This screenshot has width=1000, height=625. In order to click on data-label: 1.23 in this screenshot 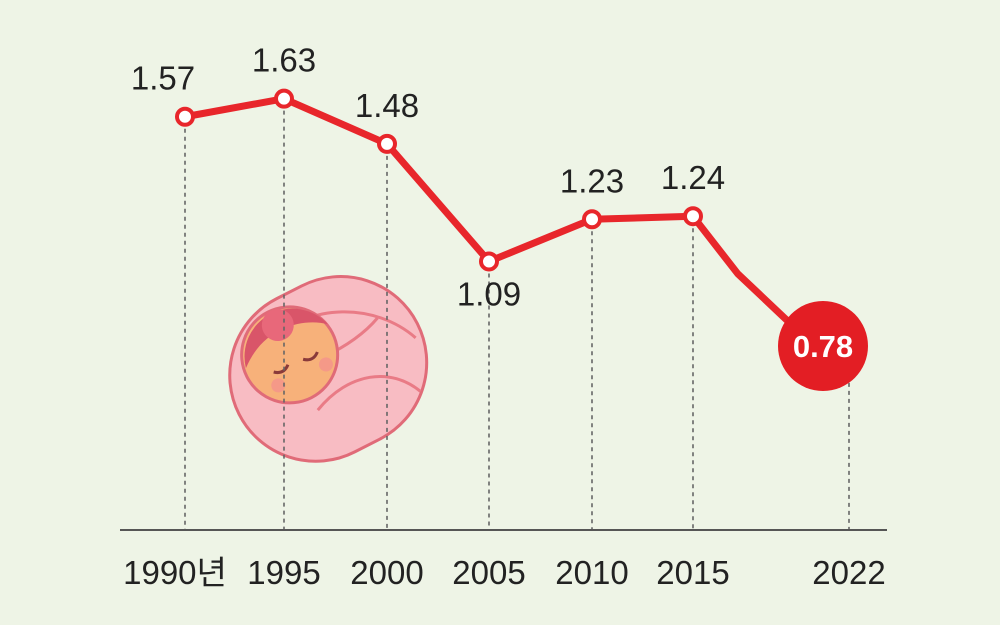, I will do `click(592, 180)`.